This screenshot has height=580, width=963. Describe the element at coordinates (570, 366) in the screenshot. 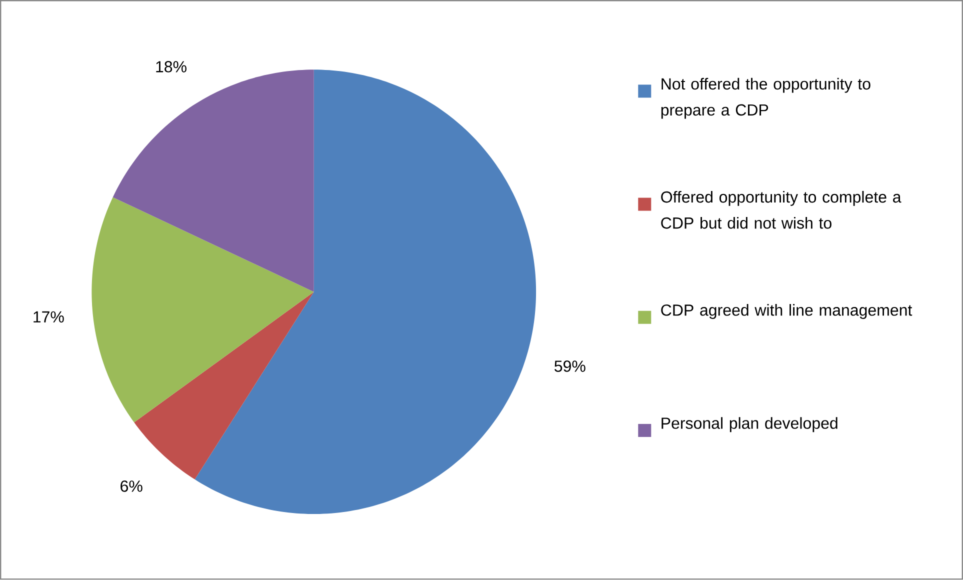

I see `data-label: 59%` at that location.